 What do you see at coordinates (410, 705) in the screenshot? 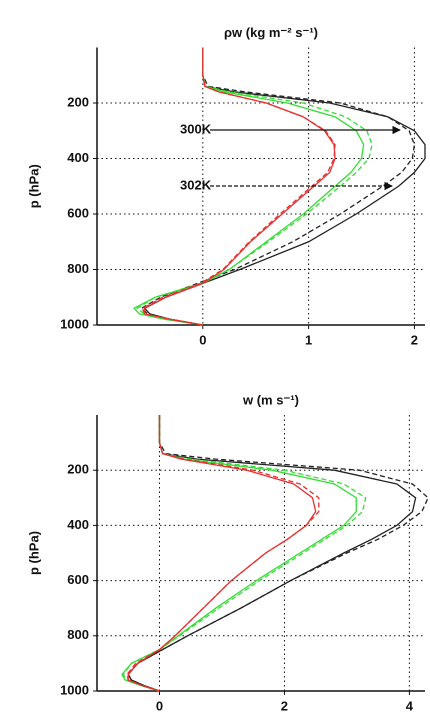
I see `x-tick-label: 4` at bounding box center [410, 705].